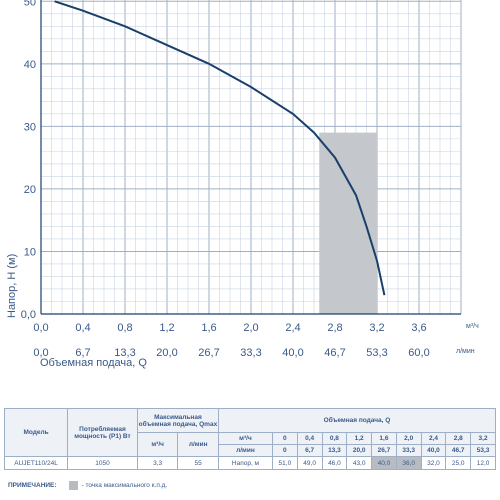  I want to click on power-cell: 1050, so click(102, 463).